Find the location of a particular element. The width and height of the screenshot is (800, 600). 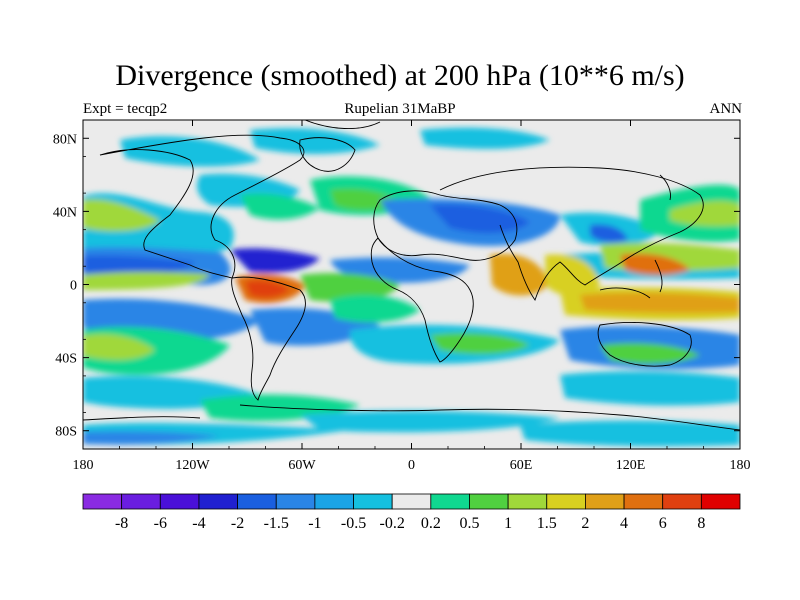

colorbar-label: -1.5 is located at coordinates (276, 523).